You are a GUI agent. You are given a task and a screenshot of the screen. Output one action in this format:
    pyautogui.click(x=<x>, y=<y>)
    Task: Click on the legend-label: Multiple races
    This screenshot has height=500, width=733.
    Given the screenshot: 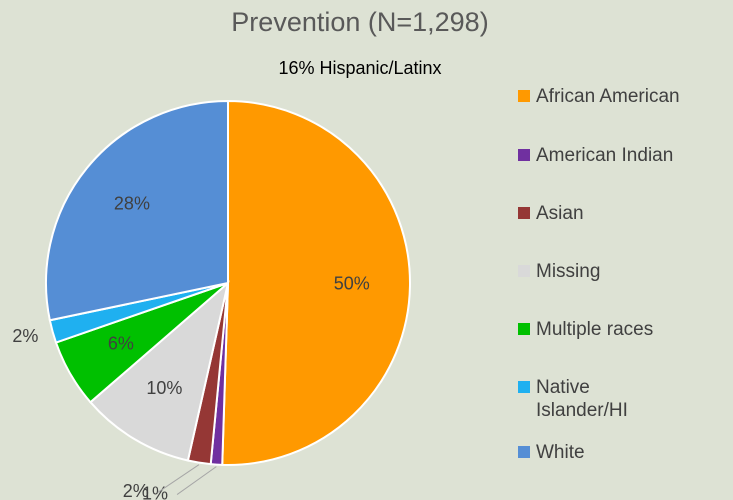 What is the action you would take?
    pyautogui.click(x=595, y=329)
    